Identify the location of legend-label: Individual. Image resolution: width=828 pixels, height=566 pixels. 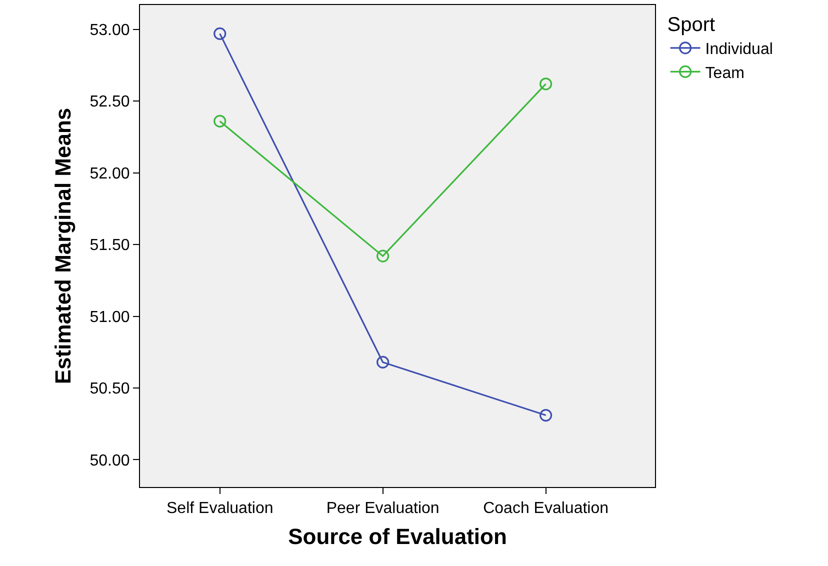
(739, 49).